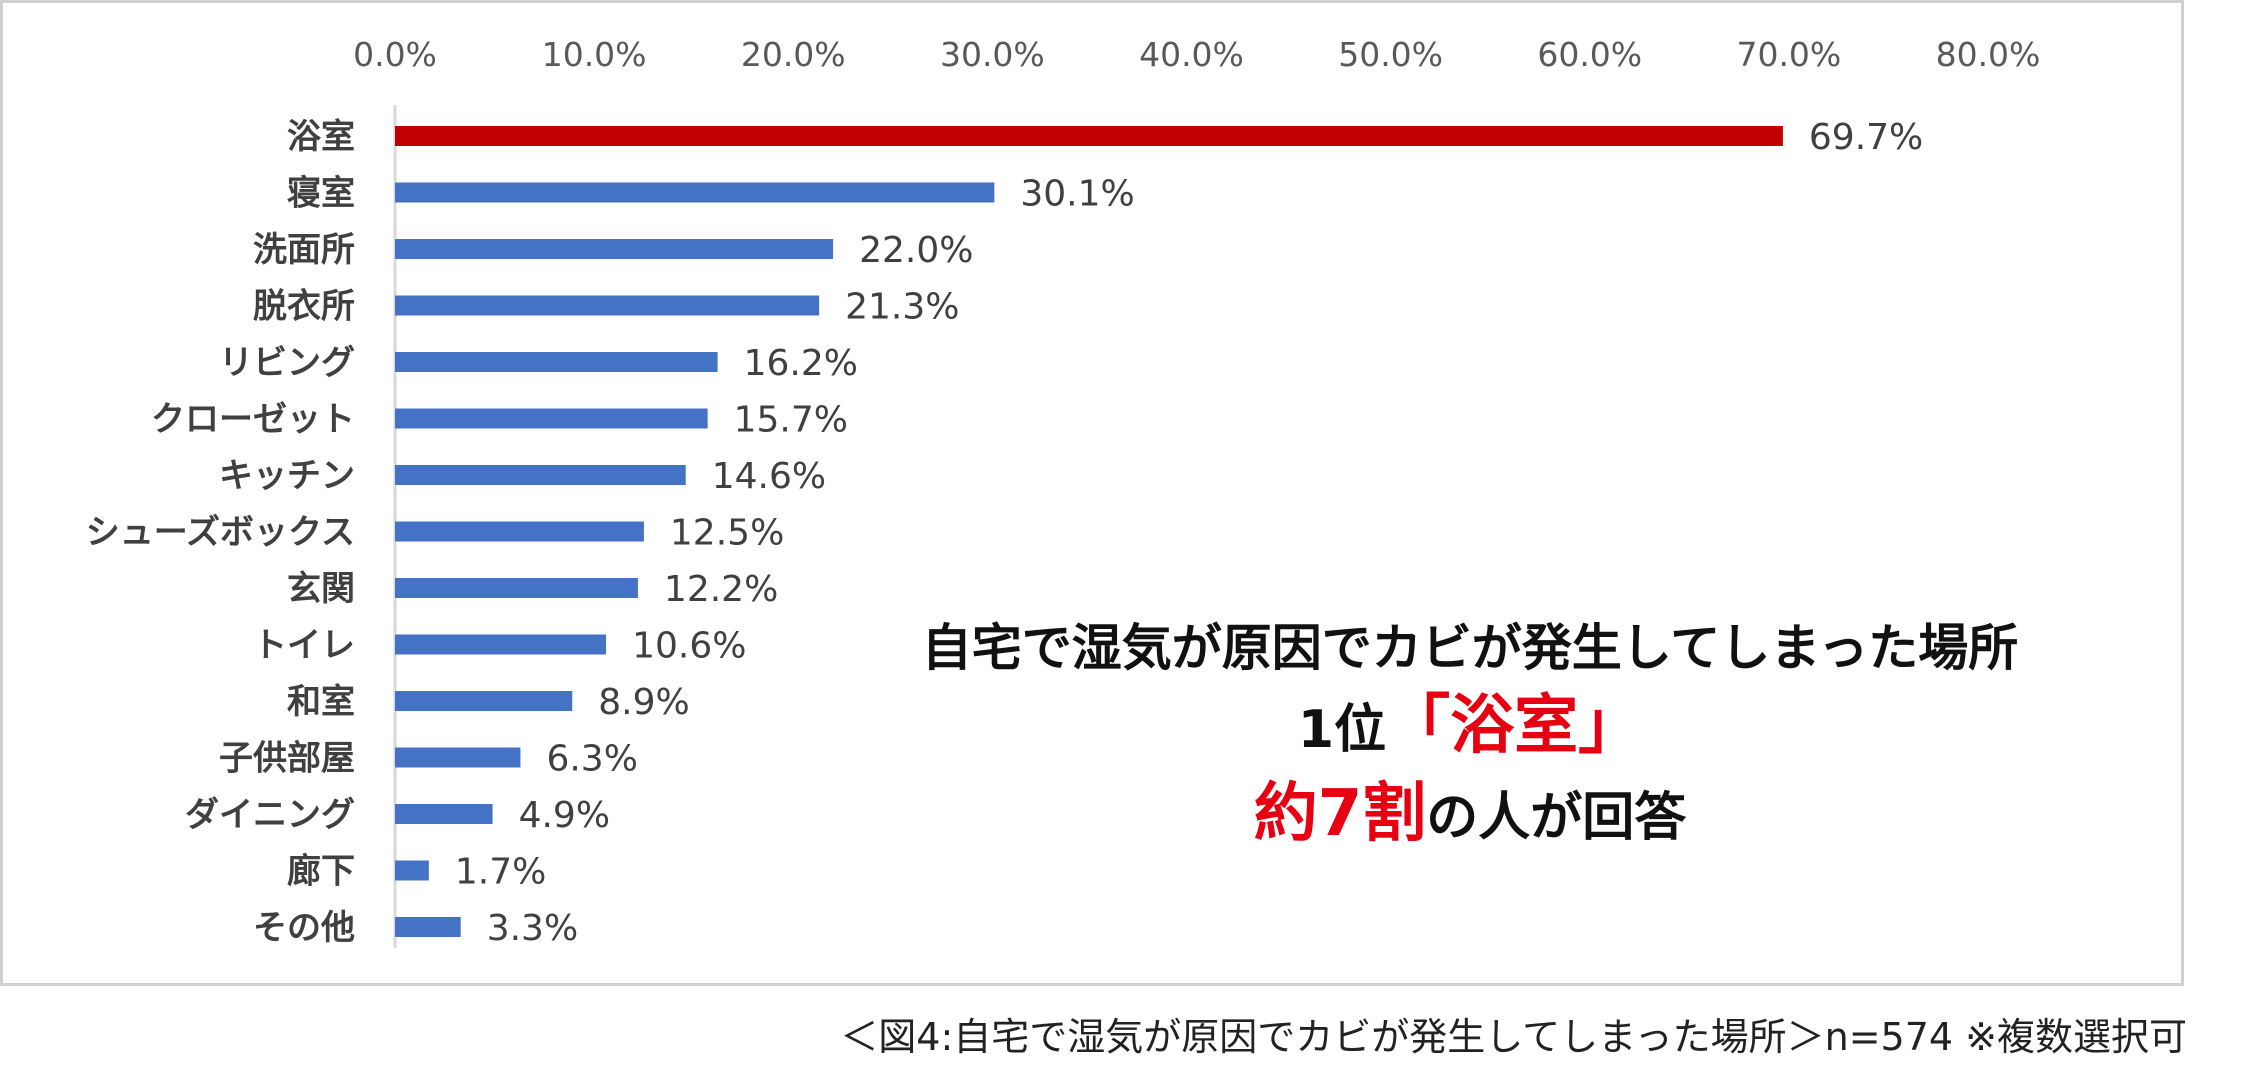  I want to click on value-label: 22.0%, so click(916, 250).